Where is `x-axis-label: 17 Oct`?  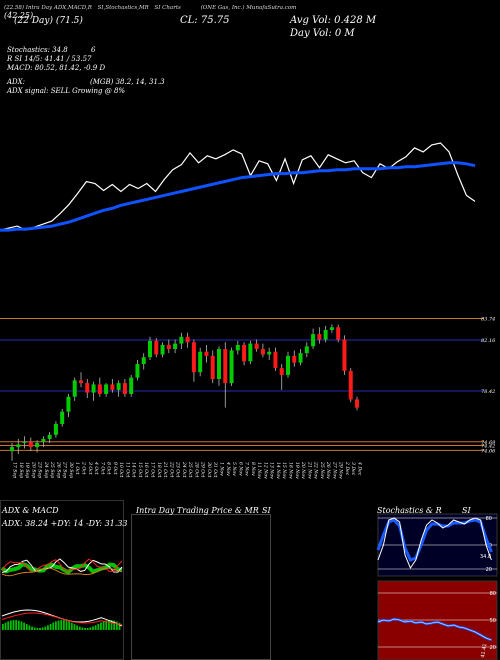
x-axis-label: 17 Oct is located at coordinates (153, 470).